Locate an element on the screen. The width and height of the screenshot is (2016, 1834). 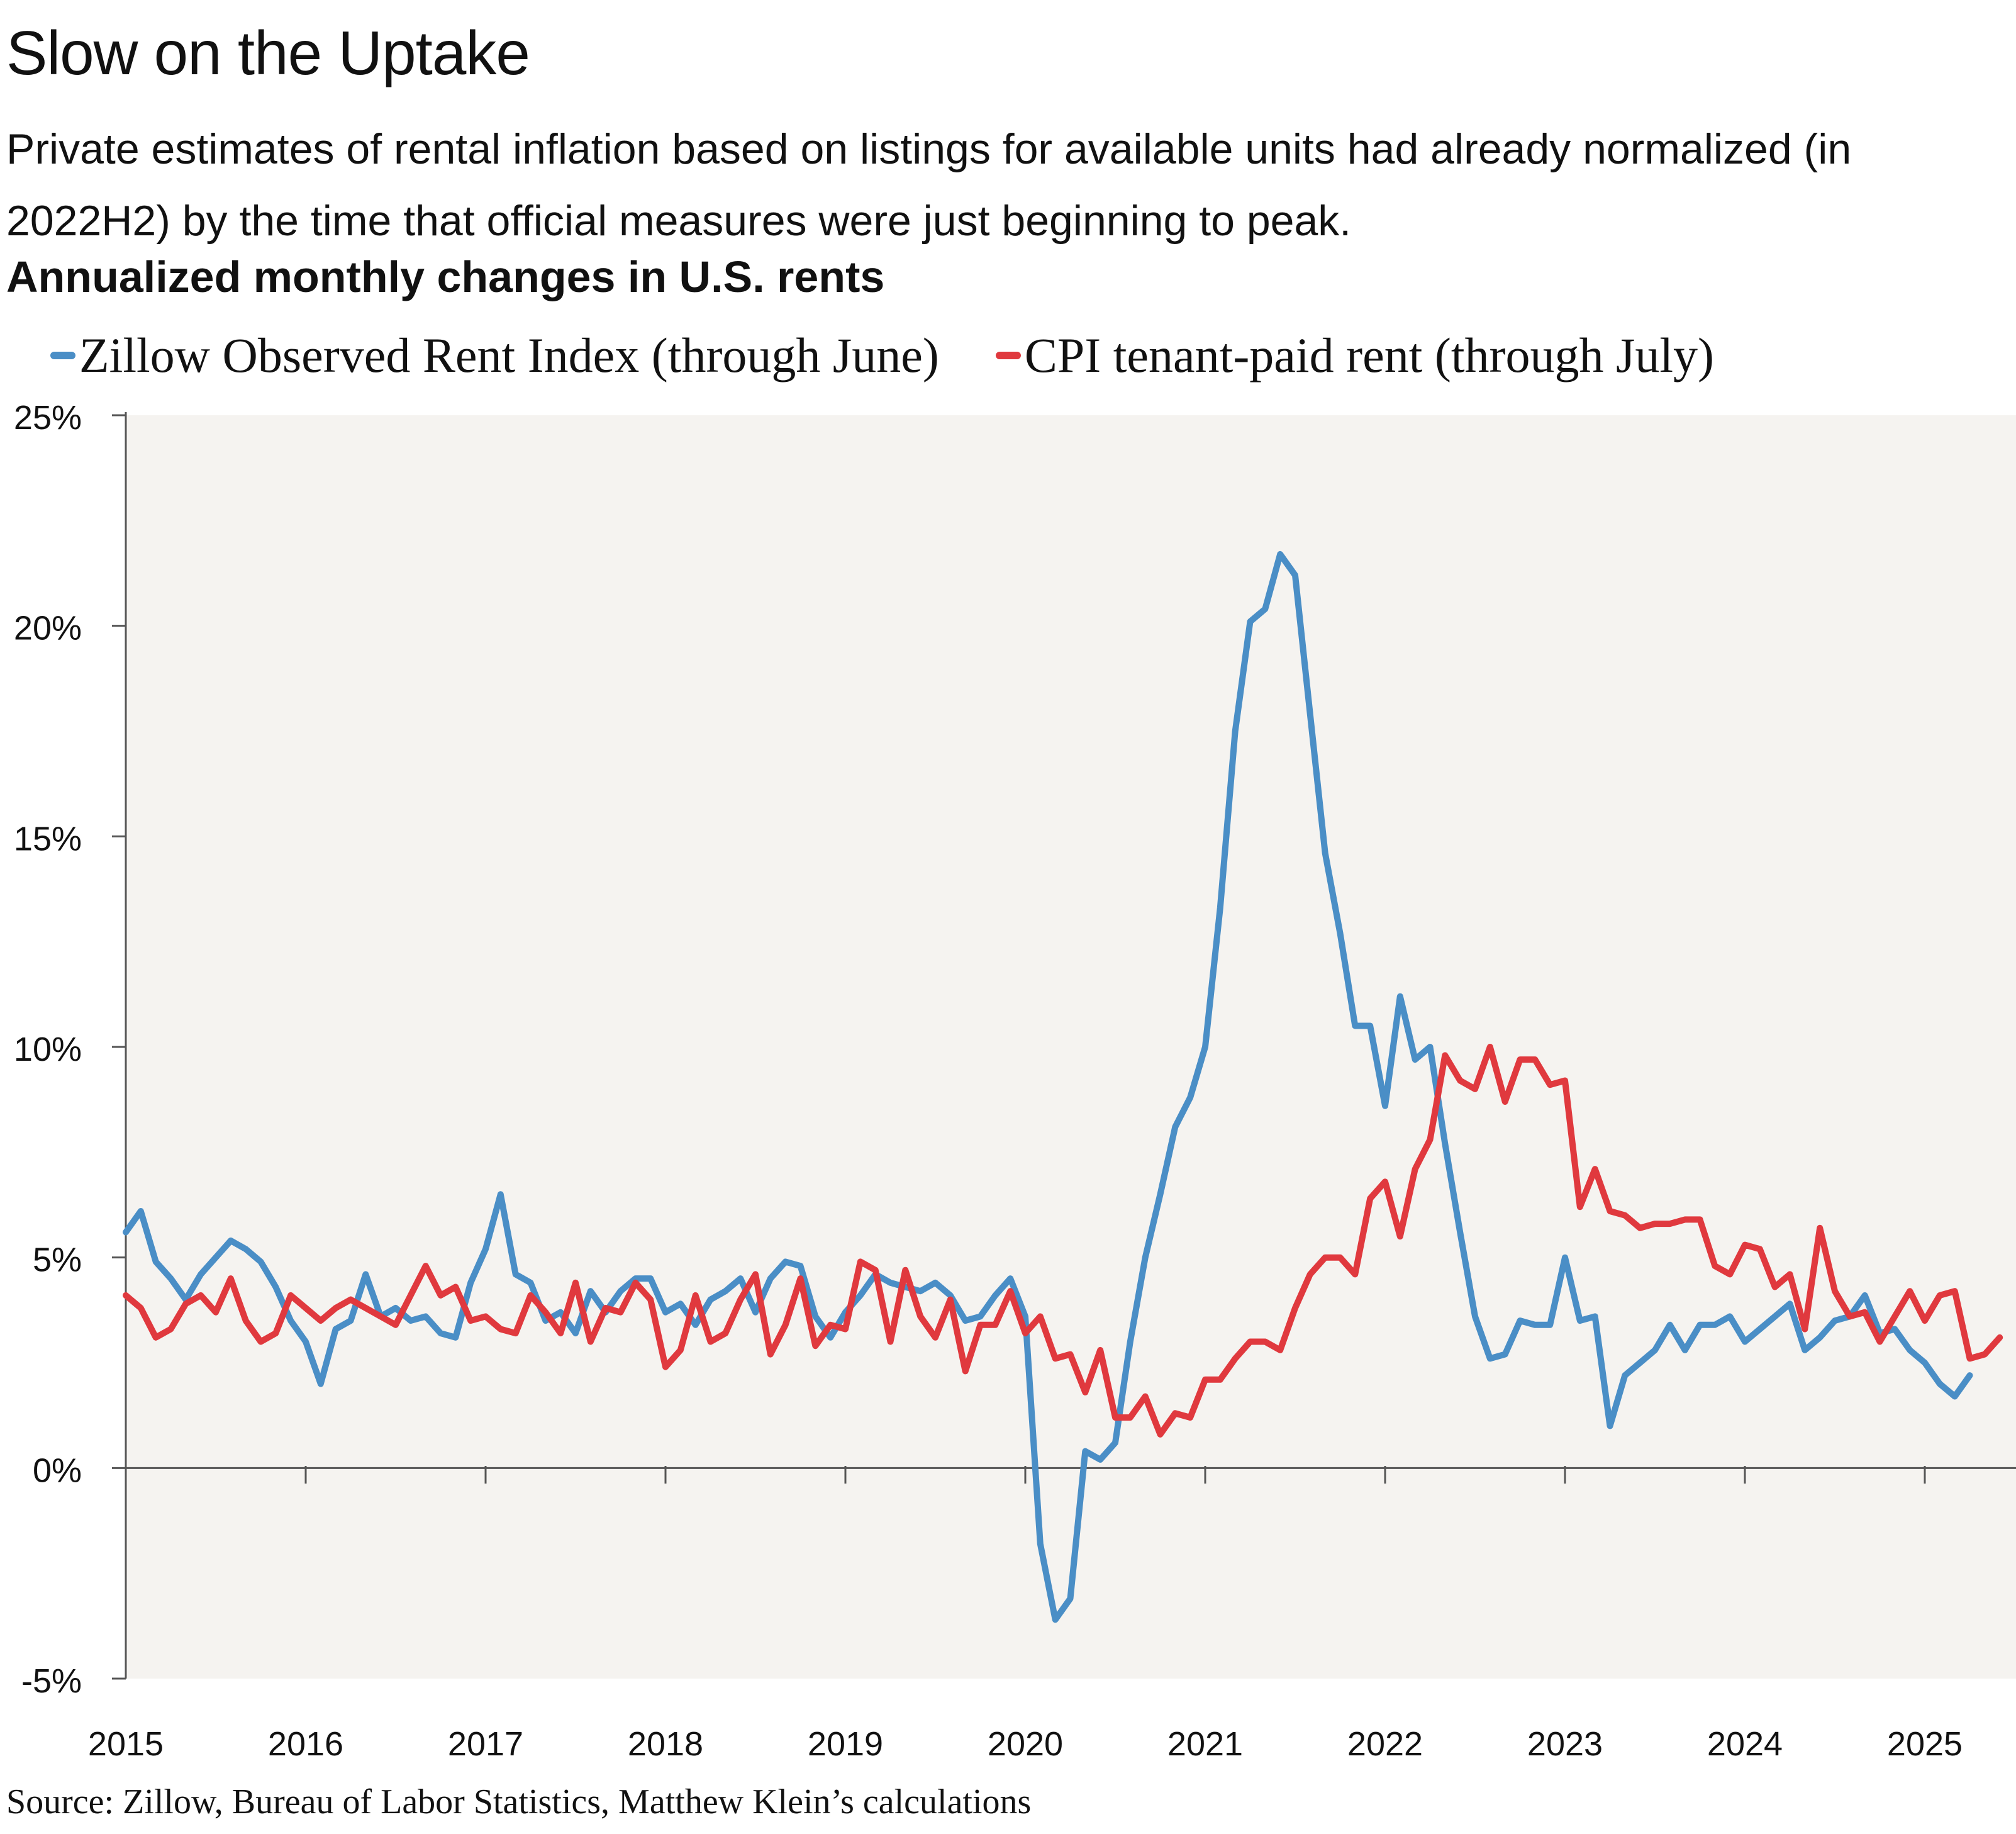
chart-title: Slow on the Uptake is located at coordinates (268, 52).